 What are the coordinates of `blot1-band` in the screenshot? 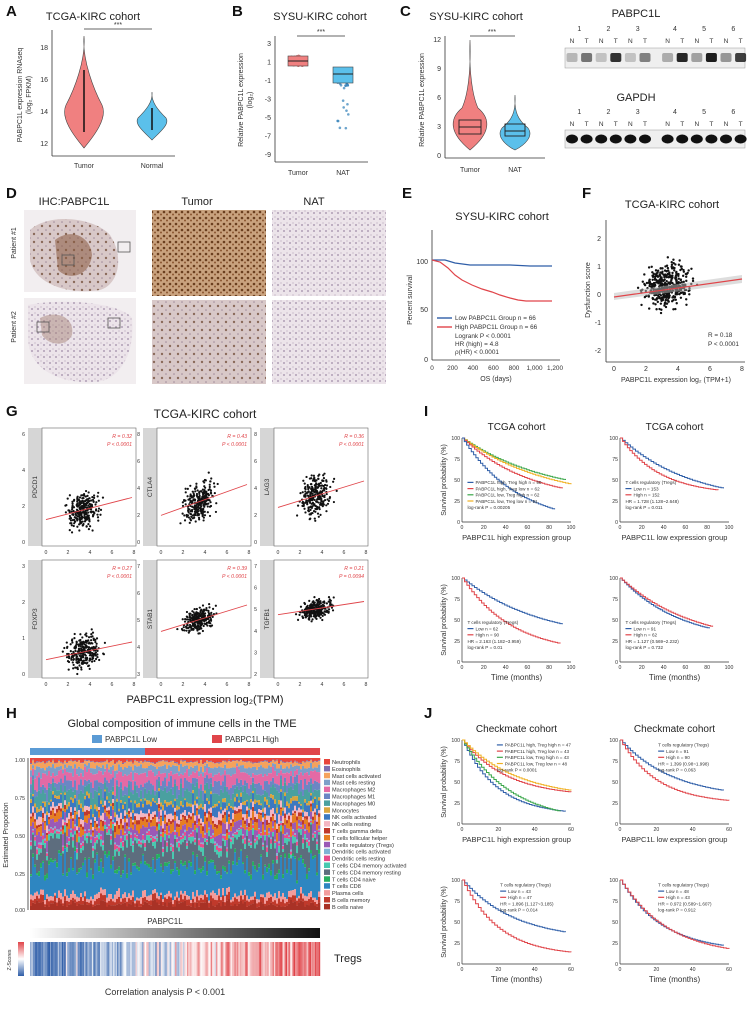 It's located at (616, 57).